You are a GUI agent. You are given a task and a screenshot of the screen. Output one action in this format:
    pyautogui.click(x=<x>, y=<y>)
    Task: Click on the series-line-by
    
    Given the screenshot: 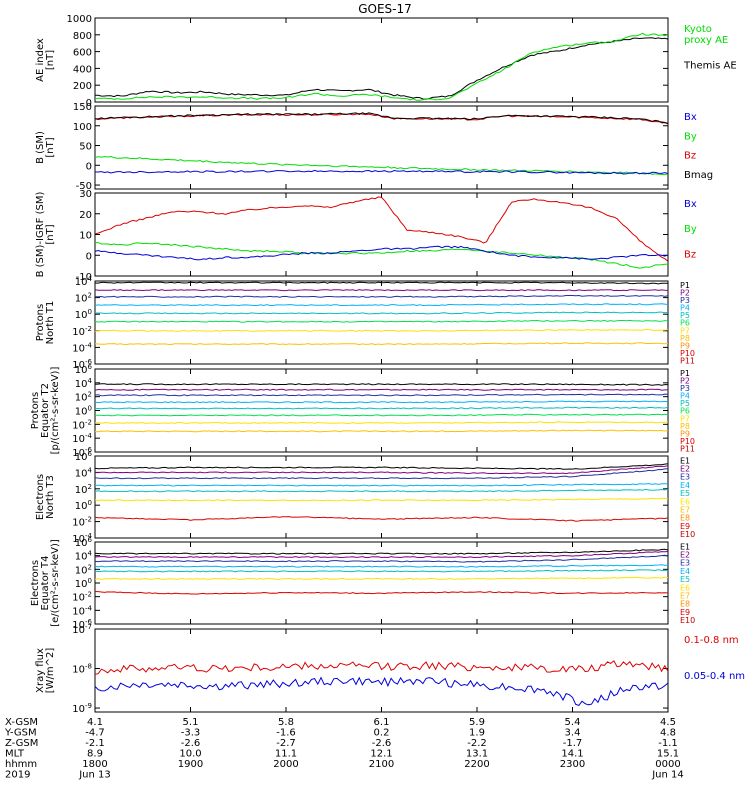 What is the action you would take?
    pyautogui.click(x=381, y=165)
    